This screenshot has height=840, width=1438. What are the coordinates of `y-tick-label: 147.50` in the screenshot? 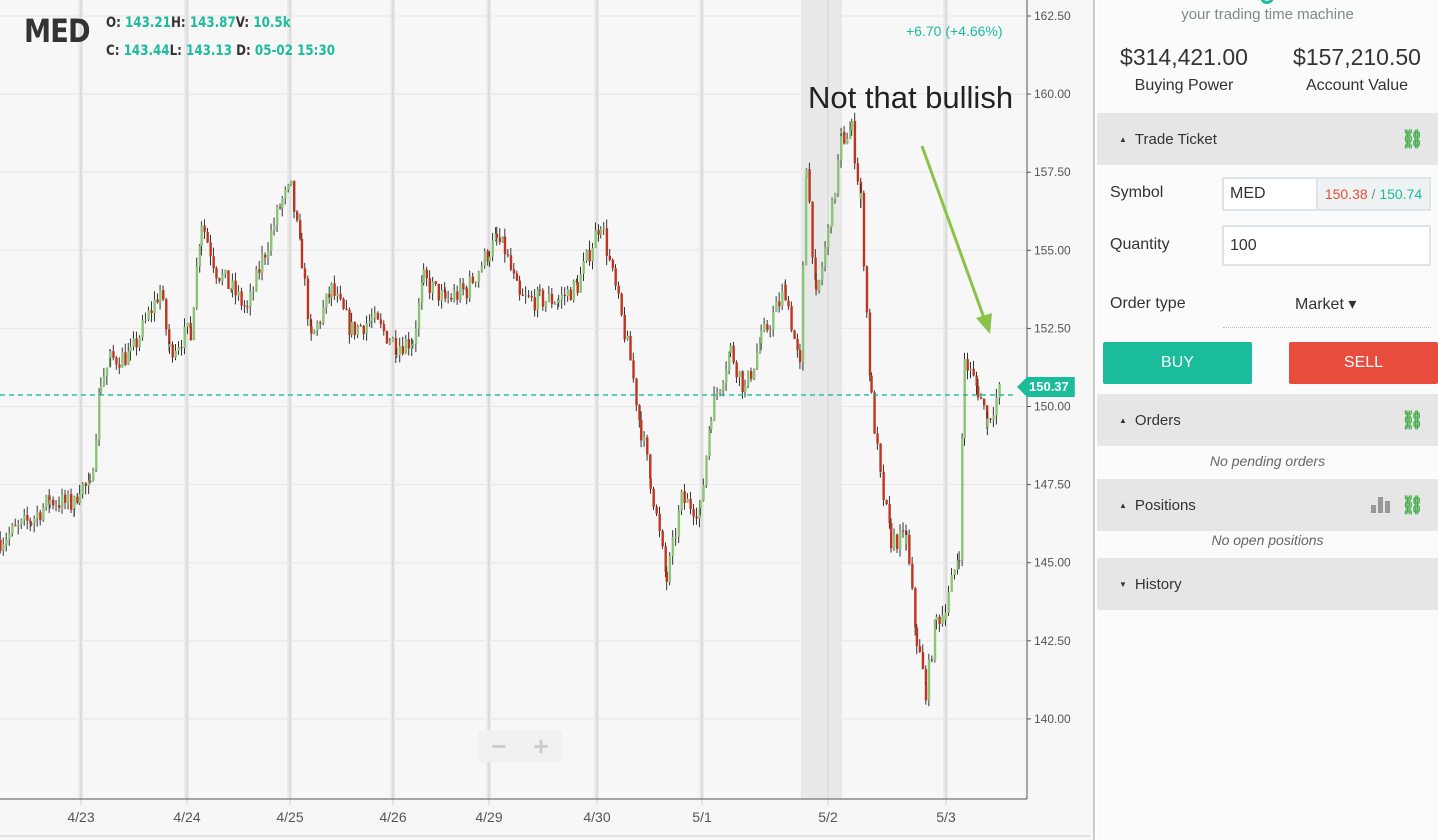 It's located at (1052, 485).